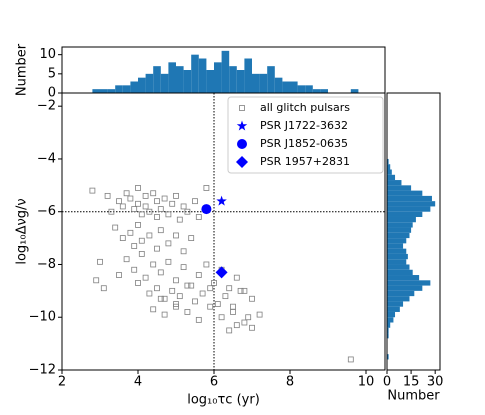 This screenshot has width=485, height=415. What do you see at coordinates (46, 158) in the screenshot?
I see `y-tick-label: −4` at bounding box center [46, 158].